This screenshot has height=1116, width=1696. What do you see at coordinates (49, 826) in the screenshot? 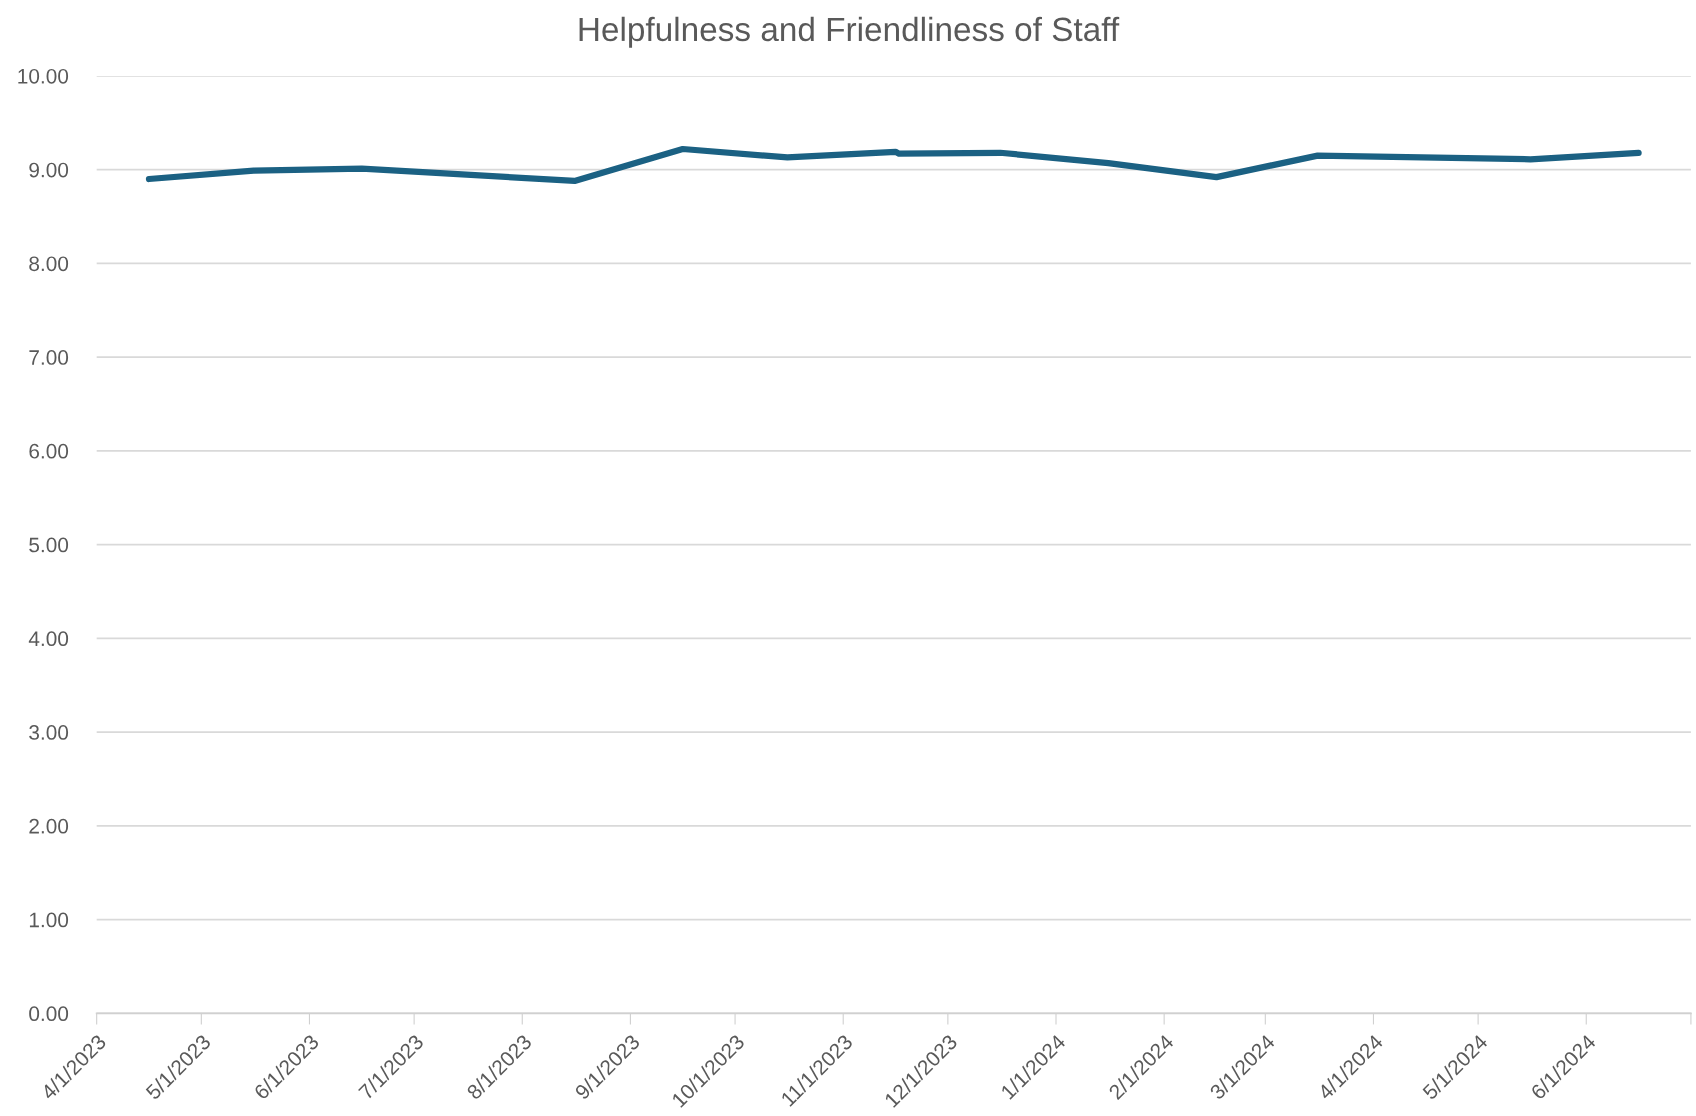
I see `y-tick-label: 2.00` at bounding box center [49, 826].